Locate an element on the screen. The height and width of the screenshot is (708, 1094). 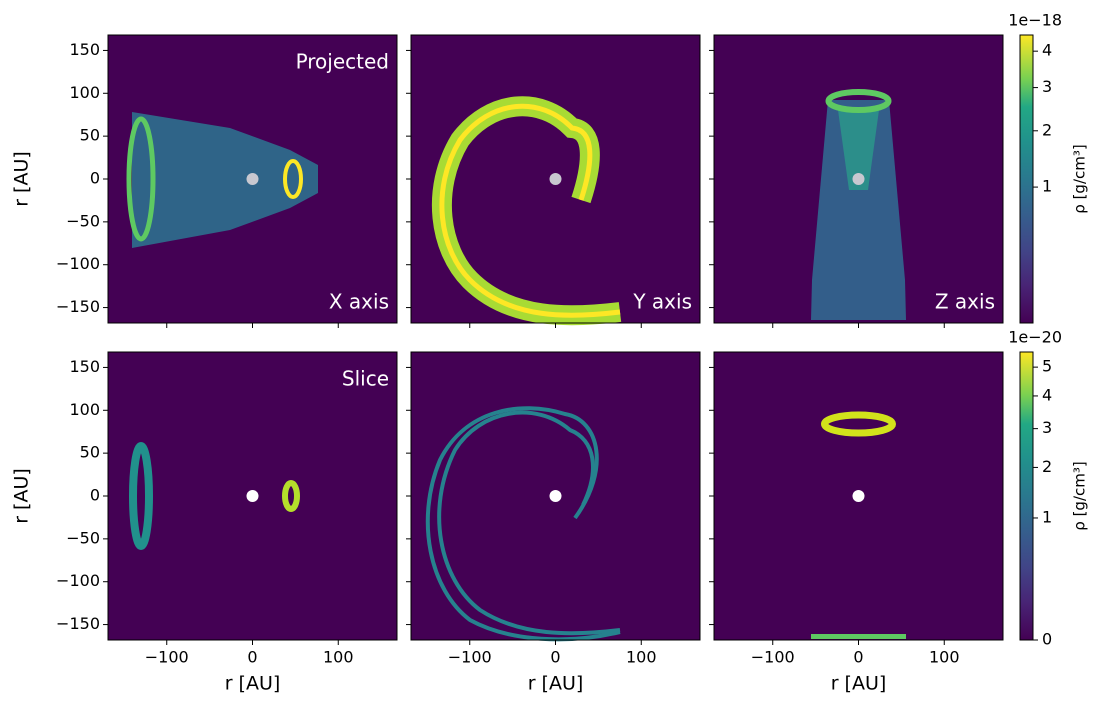
colorbar-tick-label: 0 is located at coordinates (1047, 639).